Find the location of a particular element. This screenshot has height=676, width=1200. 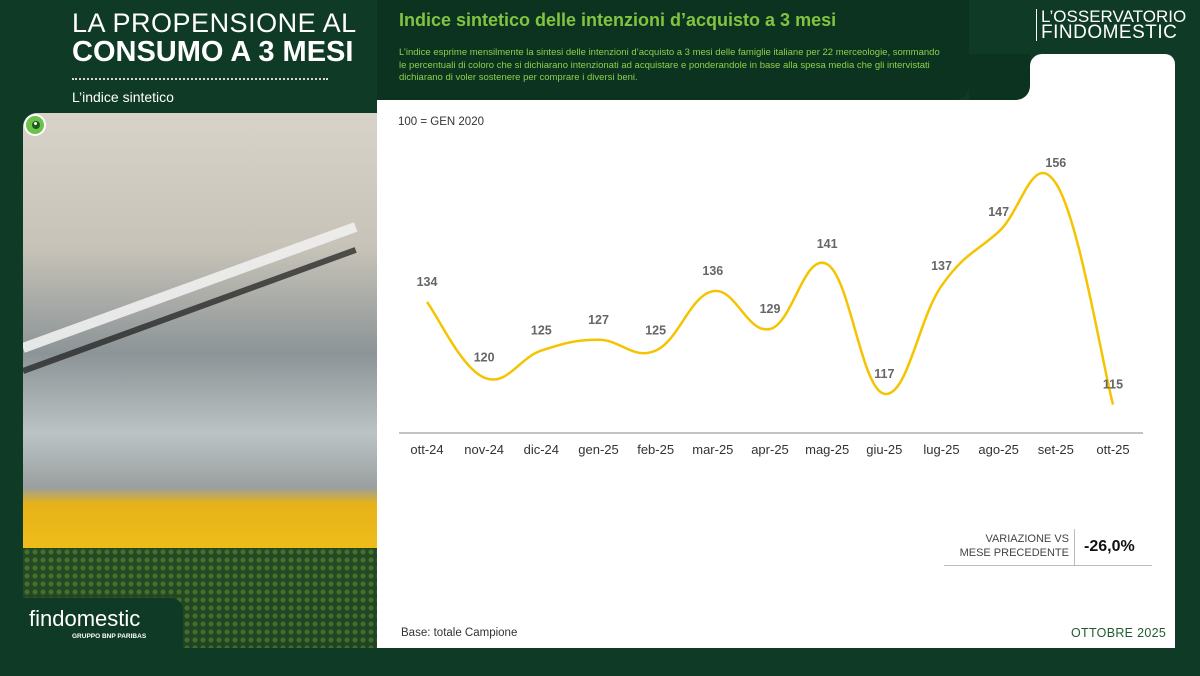

chart-header-panel is located at coordinates (673, 50).